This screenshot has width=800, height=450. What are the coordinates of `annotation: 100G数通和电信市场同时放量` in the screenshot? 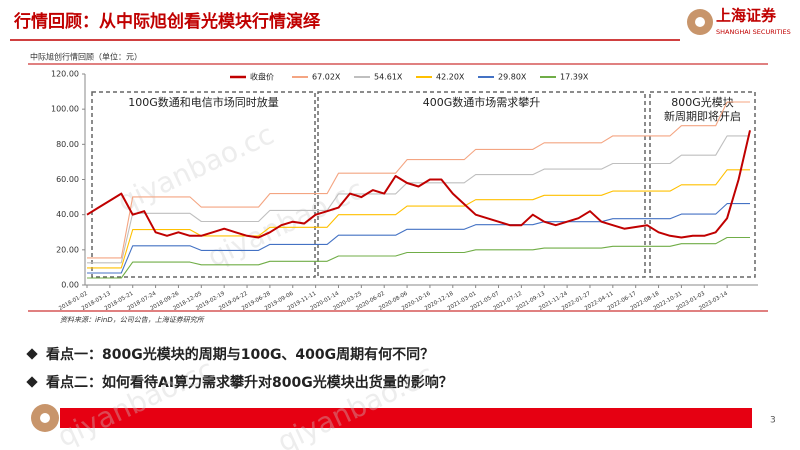 It's located at (203, 102).